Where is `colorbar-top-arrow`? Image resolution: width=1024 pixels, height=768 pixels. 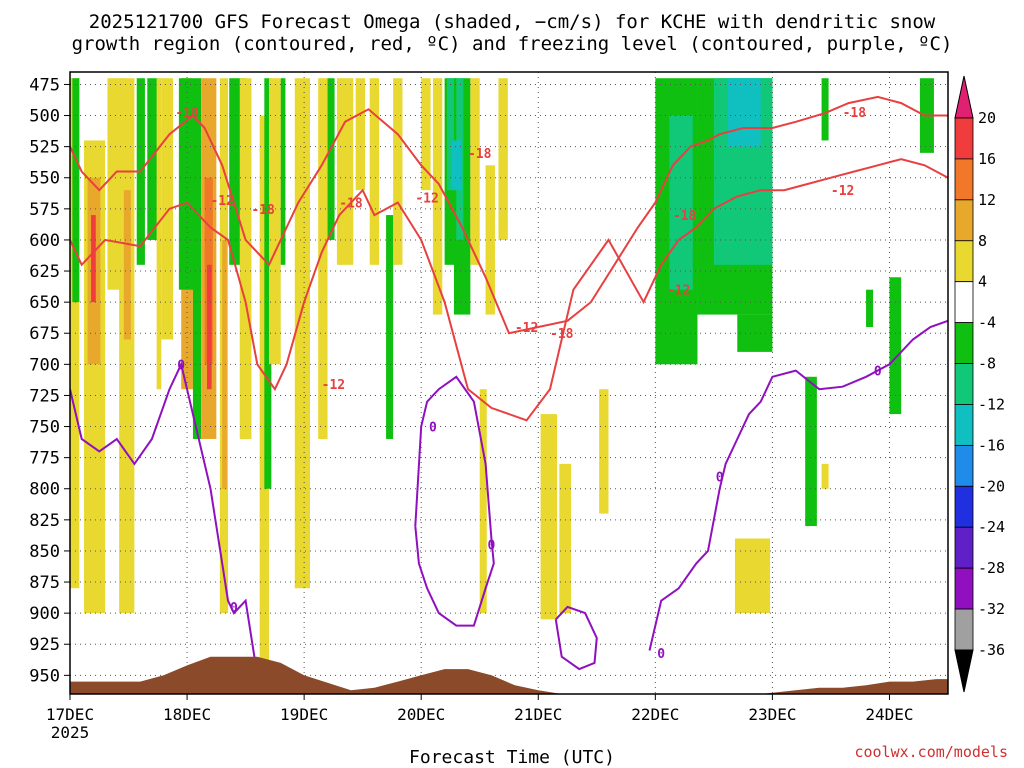 colorbar-top-arrow is located at coordinates (964, 97).